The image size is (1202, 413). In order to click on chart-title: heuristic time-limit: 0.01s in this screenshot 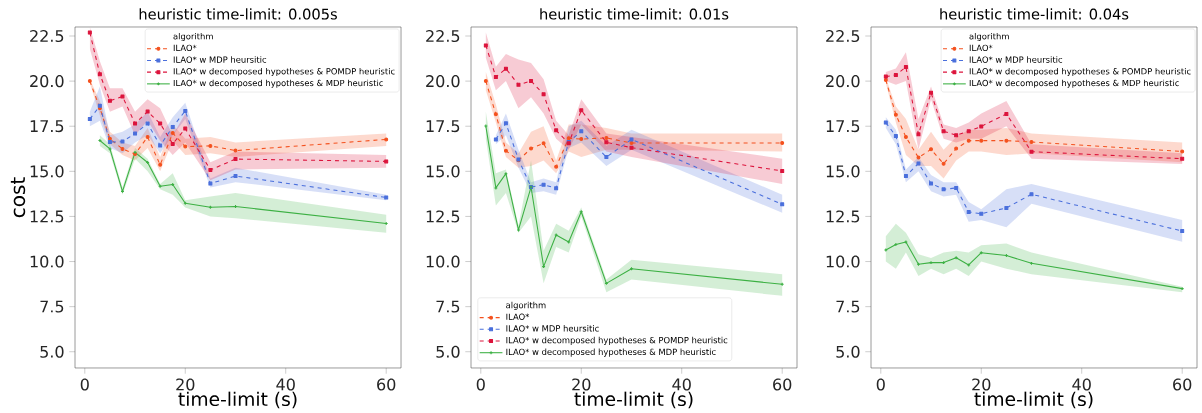, I will do `click(634, 14)`.